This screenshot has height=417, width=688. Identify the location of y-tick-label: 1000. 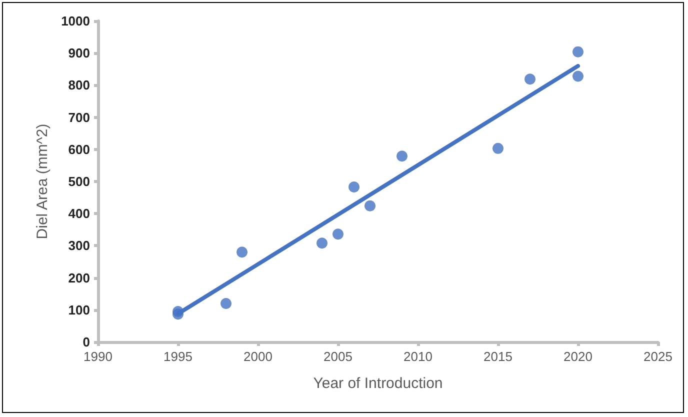
(75, 21).